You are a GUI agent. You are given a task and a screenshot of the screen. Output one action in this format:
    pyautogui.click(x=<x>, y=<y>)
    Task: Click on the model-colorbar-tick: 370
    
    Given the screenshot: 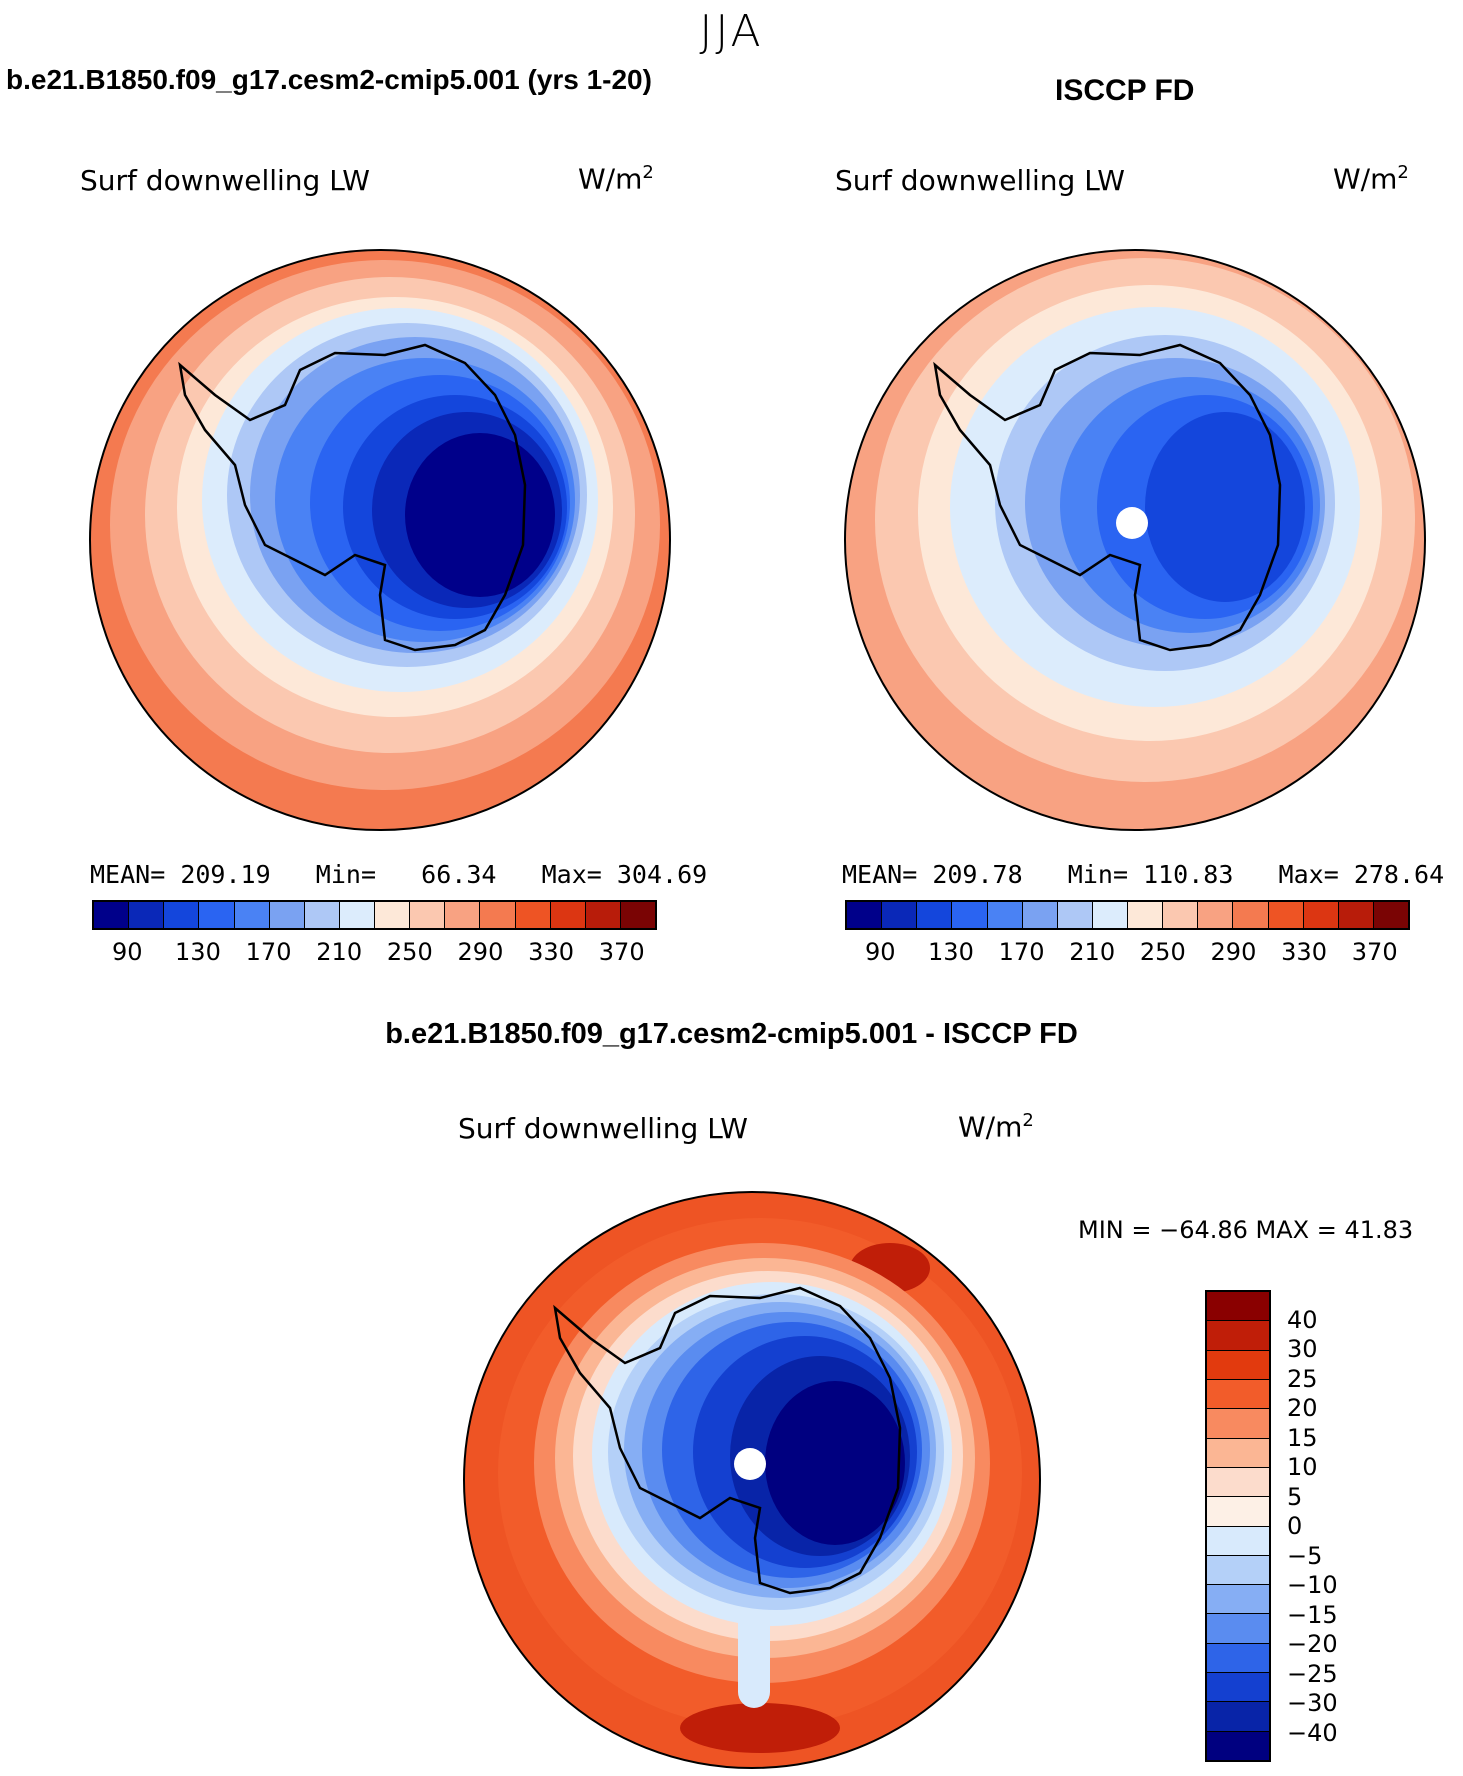 What is the action you would take?
    pyautogui.click(x=621, y=952)
    